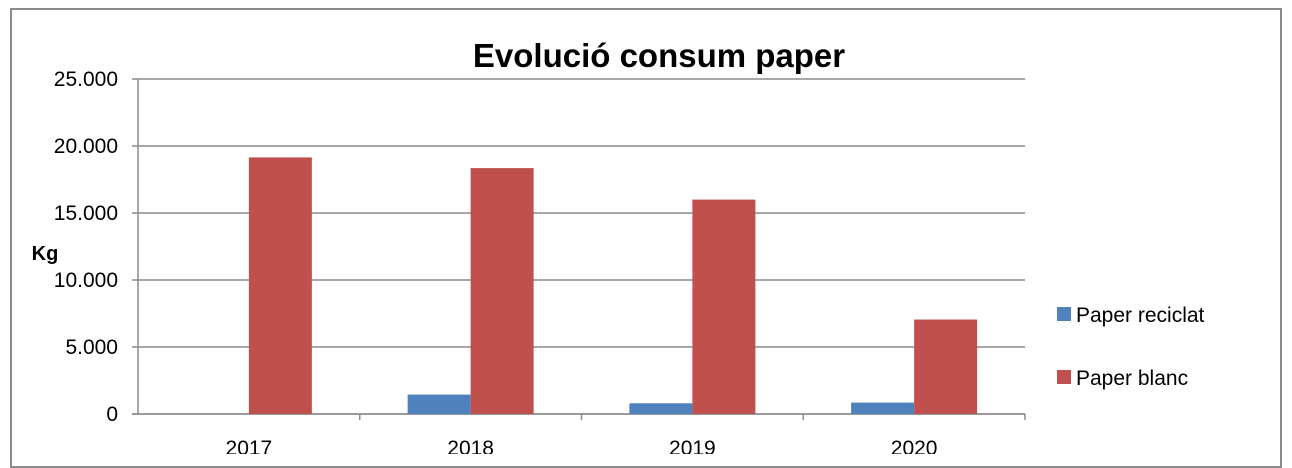 The height and width of the screenshot is (468, 1292). What do you see at coordinates (946, 366) in the screenshot?
I see `bar-paper-blanc-2020` at bounding box center [946, 366].